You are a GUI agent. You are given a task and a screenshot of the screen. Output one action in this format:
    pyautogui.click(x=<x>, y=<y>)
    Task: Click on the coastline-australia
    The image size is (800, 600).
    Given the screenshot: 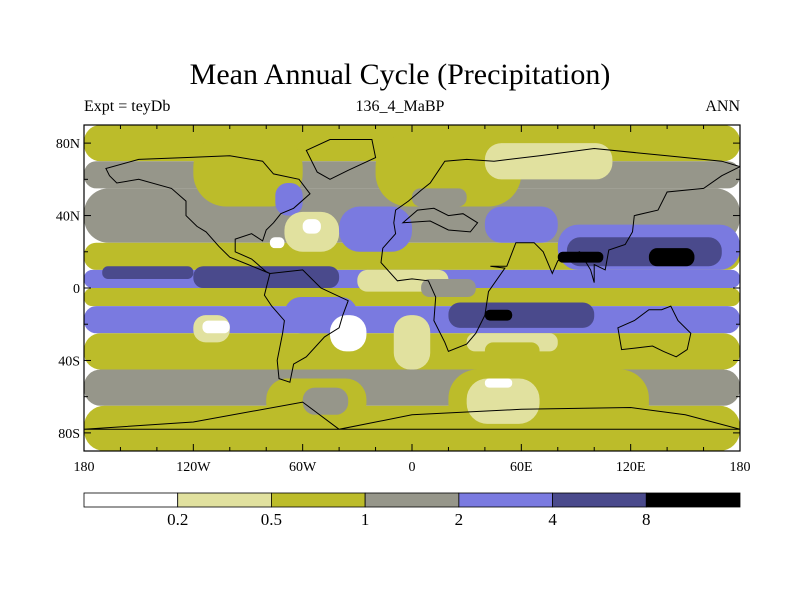 What is the action you would take?
    pyautogui.click(x=654, y=331)
    